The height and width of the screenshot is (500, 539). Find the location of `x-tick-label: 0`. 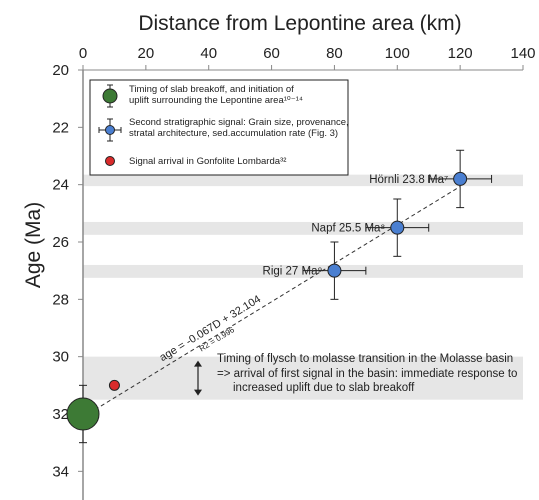

x-tick-label: 0 is located at coordinates (83, 53).